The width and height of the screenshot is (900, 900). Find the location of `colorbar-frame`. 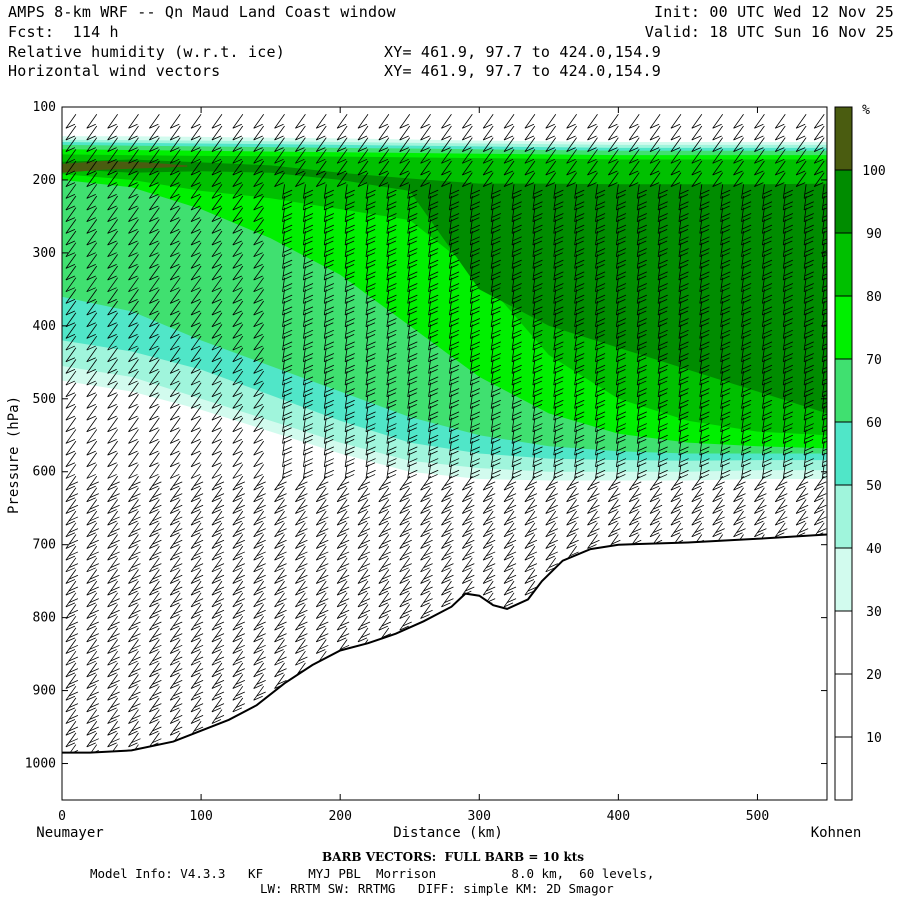

colorbar-frame is located at coordinates (843, 453).